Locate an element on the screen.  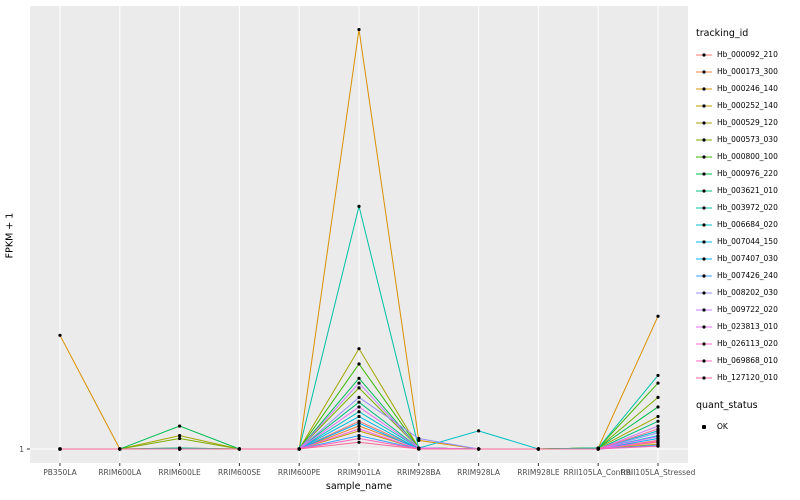
legend-item: Hb_000800_100 is located at coordinates (747, 156).